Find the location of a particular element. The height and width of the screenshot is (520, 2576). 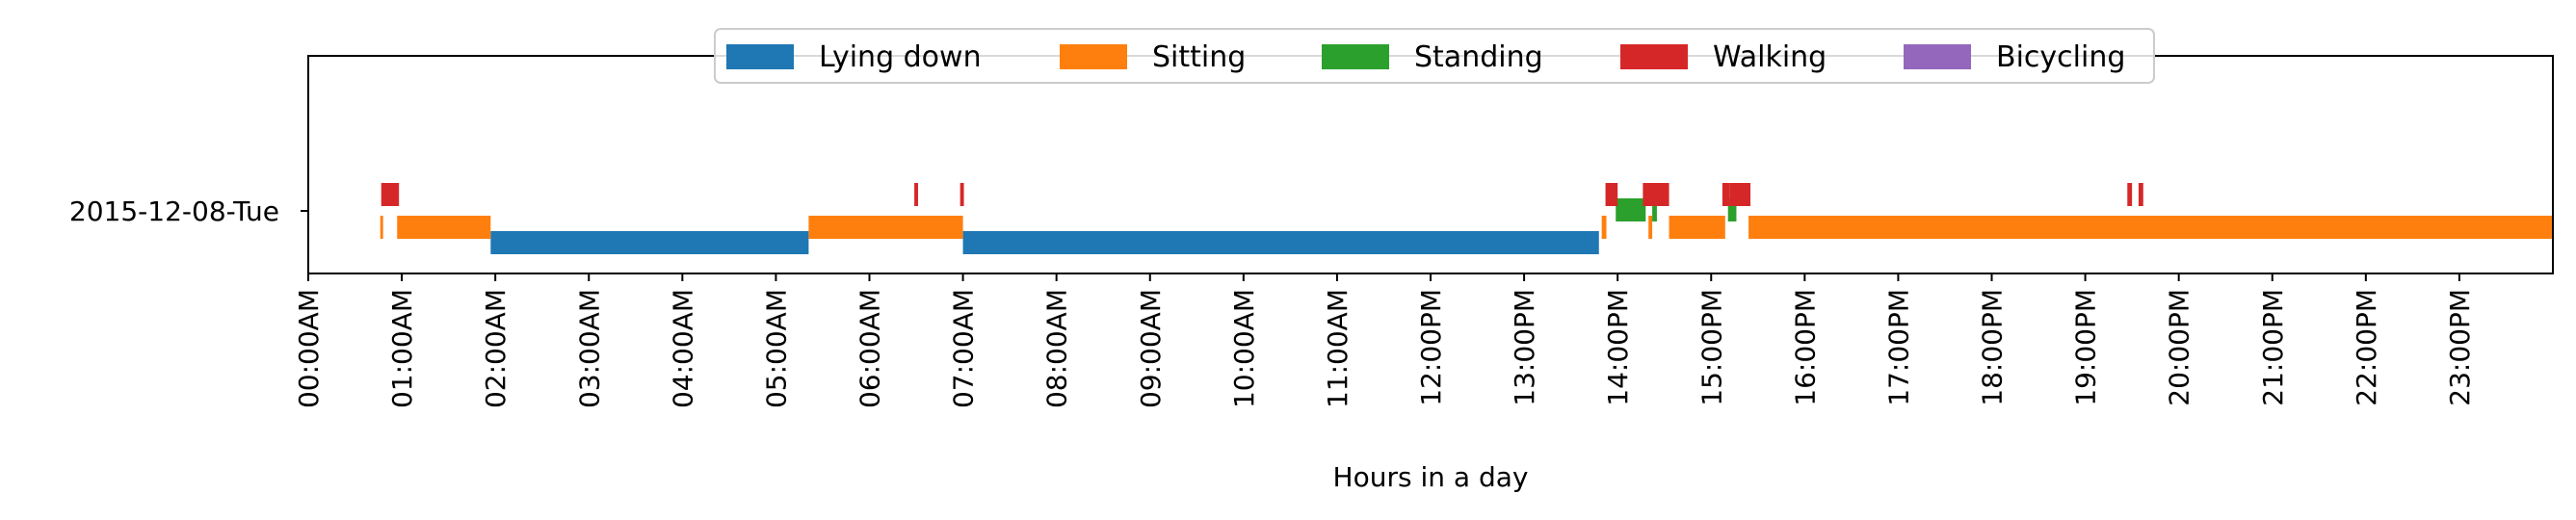

legend-swatch-sitting is located at coordinates (1094, 56).